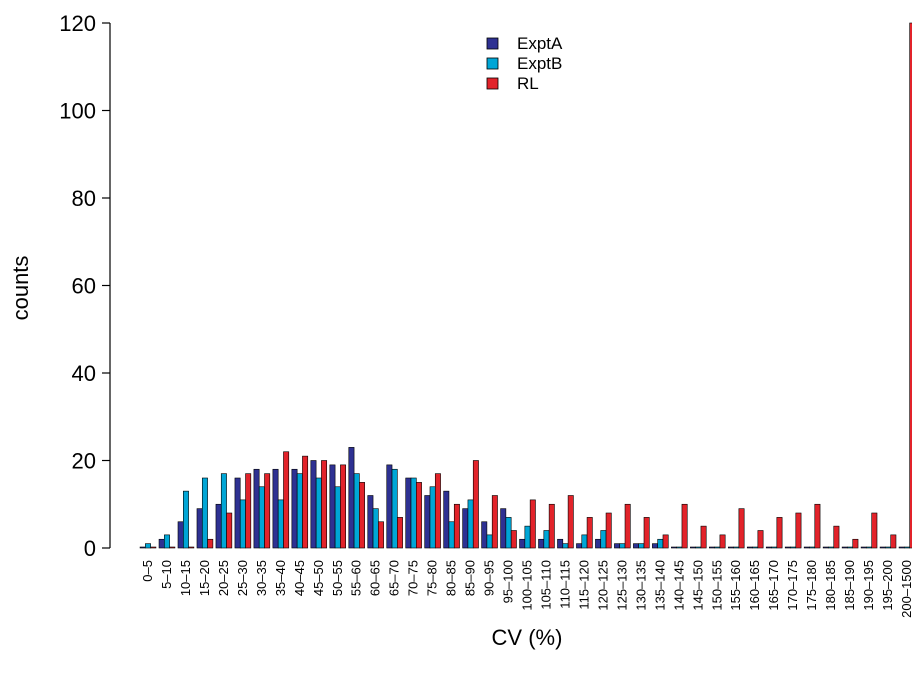  Describe the element at coordinates (773, 585) in the screenshot. I see `x-tick-label: 165–170` at that location.